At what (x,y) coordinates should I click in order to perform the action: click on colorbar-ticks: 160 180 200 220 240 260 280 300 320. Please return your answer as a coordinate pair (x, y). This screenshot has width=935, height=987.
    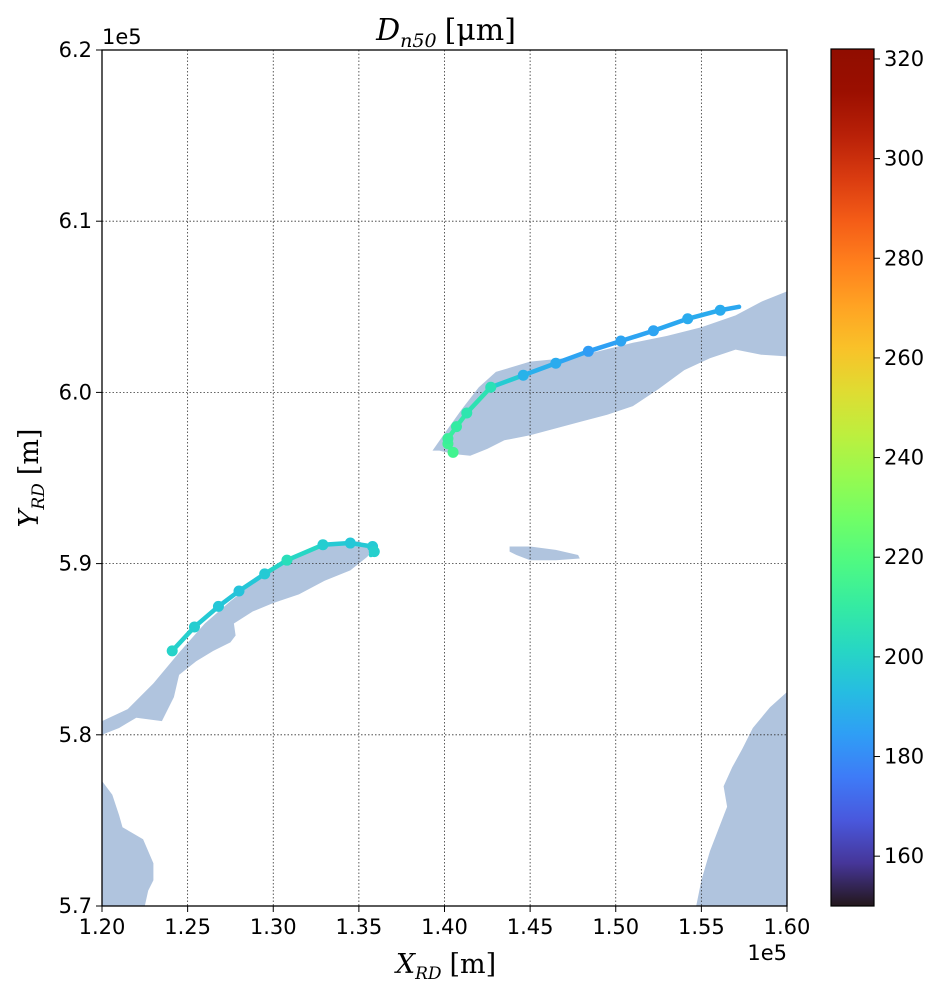
    Looking at the image, I should click on (899, 457).